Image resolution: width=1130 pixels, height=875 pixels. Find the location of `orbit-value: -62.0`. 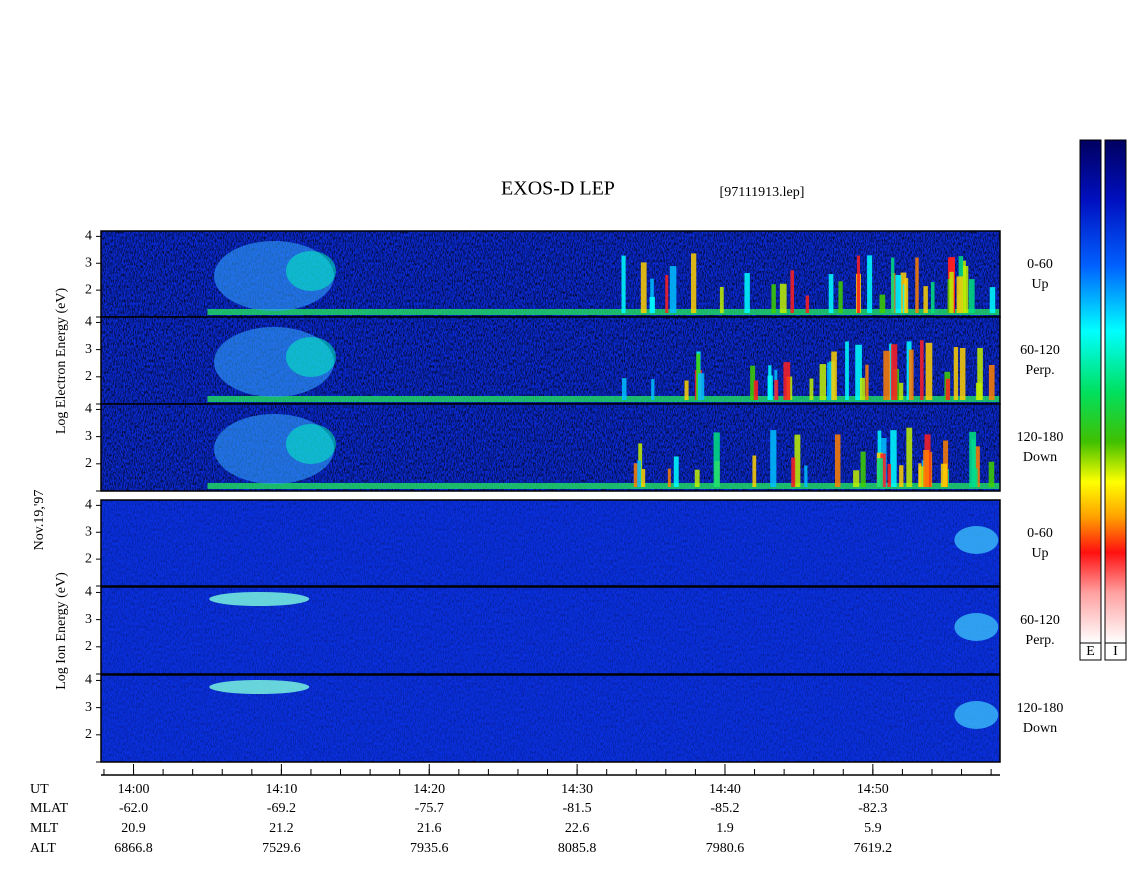

orbit-value: -62.0 is located at coordinates (133, 808).